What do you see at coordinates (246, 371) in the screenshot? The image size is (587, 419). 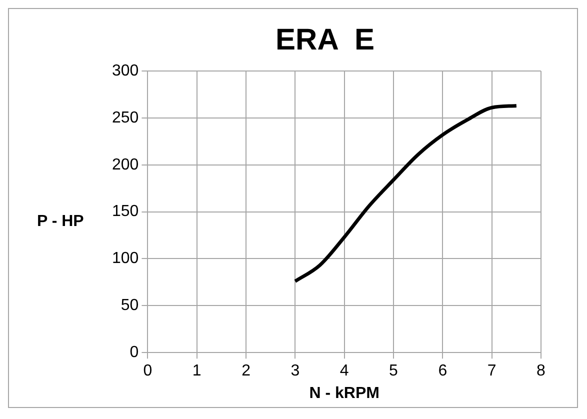 I see `x-tick-label: 2` at bounding box center [246, 371].